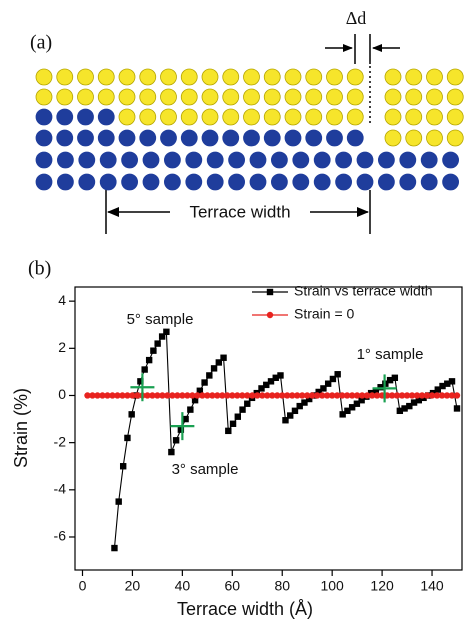 The width and height of the screenshot is (465, 629). Describe the element at coordinates (382, 586) in the screenshot. I see `x-tick-label: 120` at that location.